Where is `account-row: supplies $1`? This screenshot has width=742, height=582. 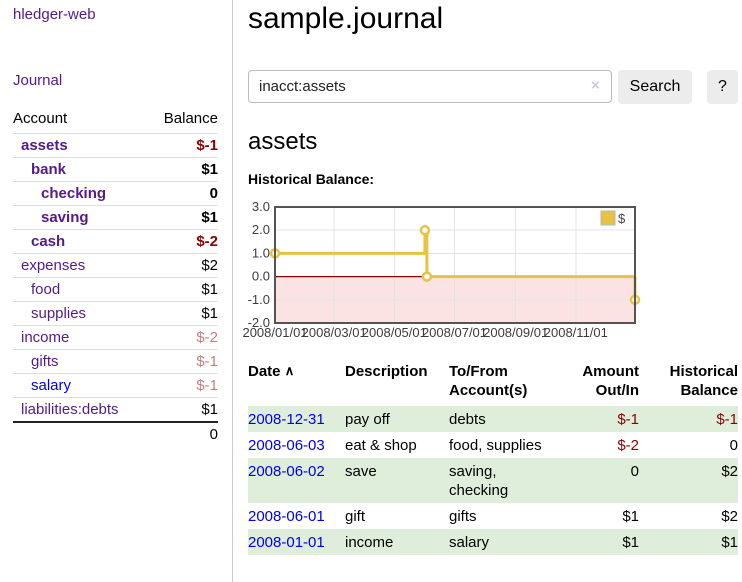 account-row: supplies $1 is located at coordinates (115, 313).